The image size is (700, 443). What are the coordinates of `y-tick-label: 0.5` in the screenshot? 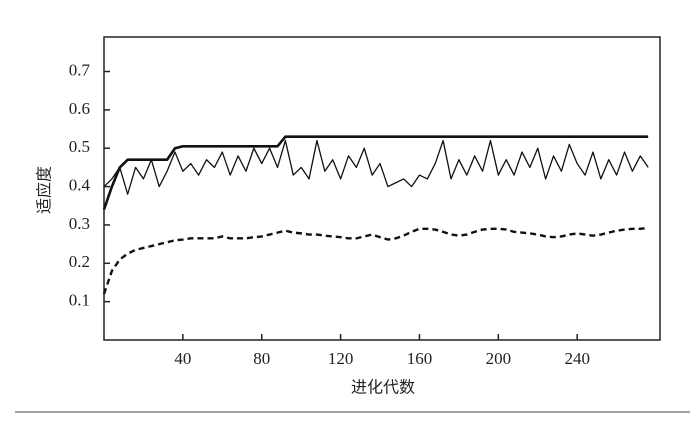 It's located at (79, 146).